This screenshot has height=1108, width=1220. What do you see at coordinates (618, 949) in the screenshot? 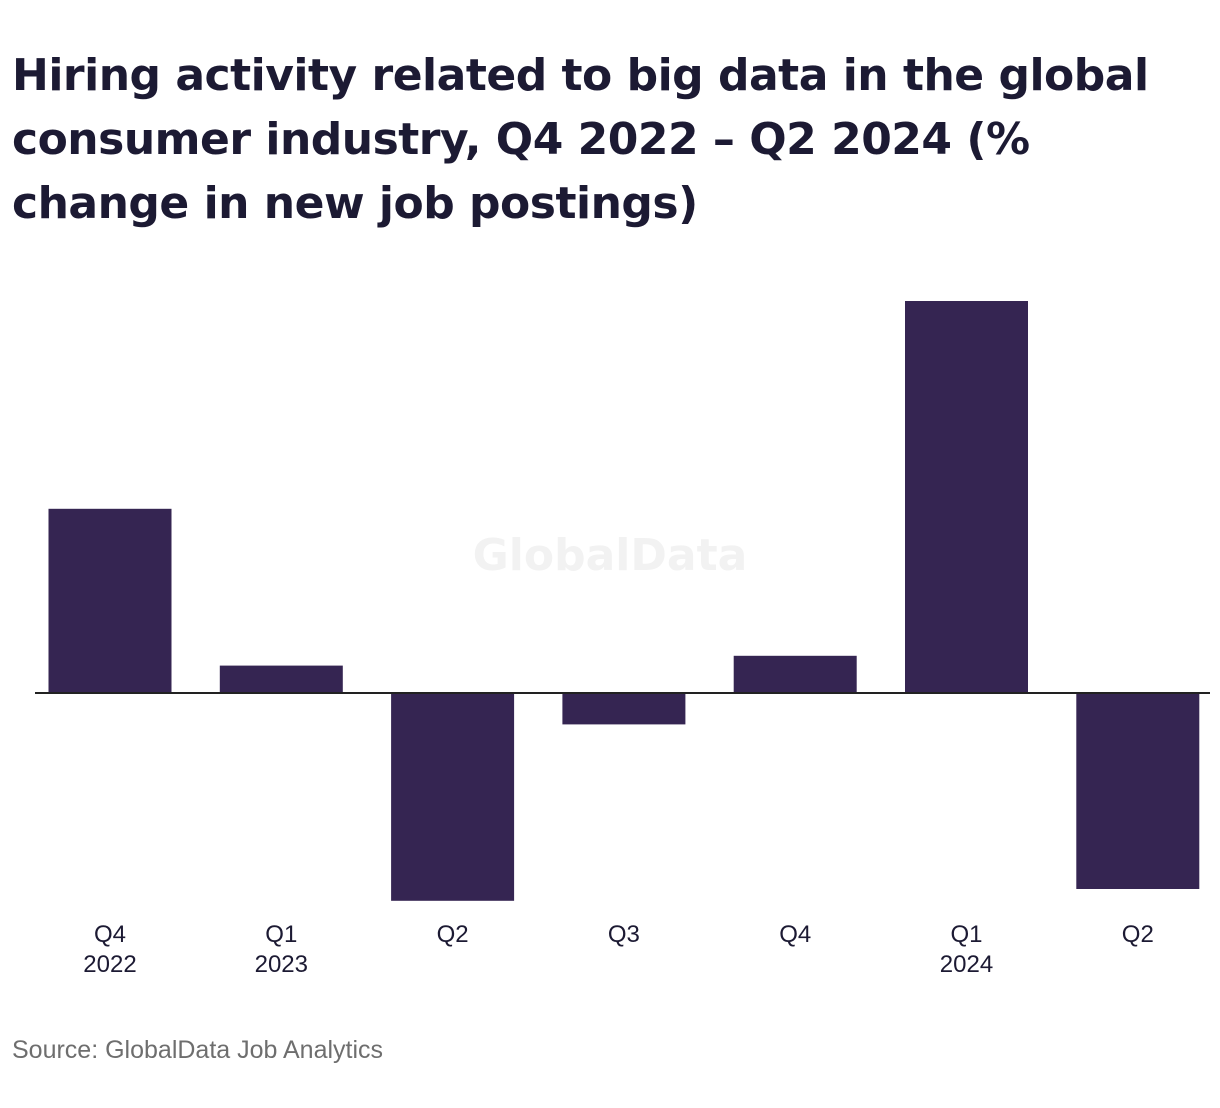
I see `x-axis-labels: Q4 2022 Q1 2023 Q2 Q3 Q4 Q1 2024 Q2` at bounding box center [618, 949].